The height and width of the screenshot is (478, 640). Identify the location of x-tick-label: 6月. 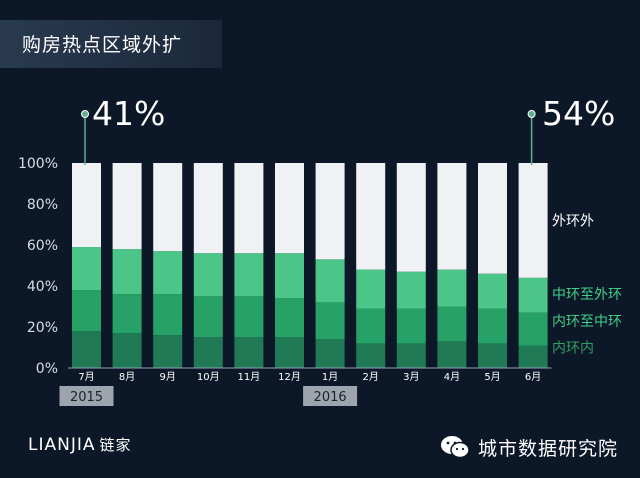
(533, 377).